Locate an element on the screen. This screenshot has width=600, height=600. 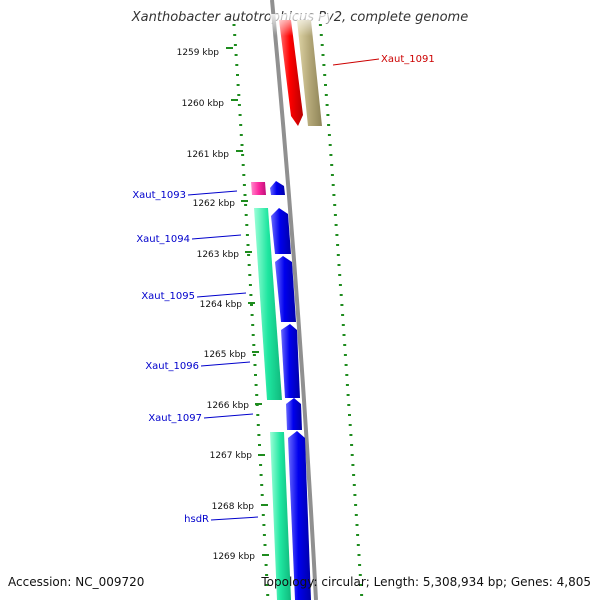
gene-xaut-1092-cds is located at coordinates (309, 73).